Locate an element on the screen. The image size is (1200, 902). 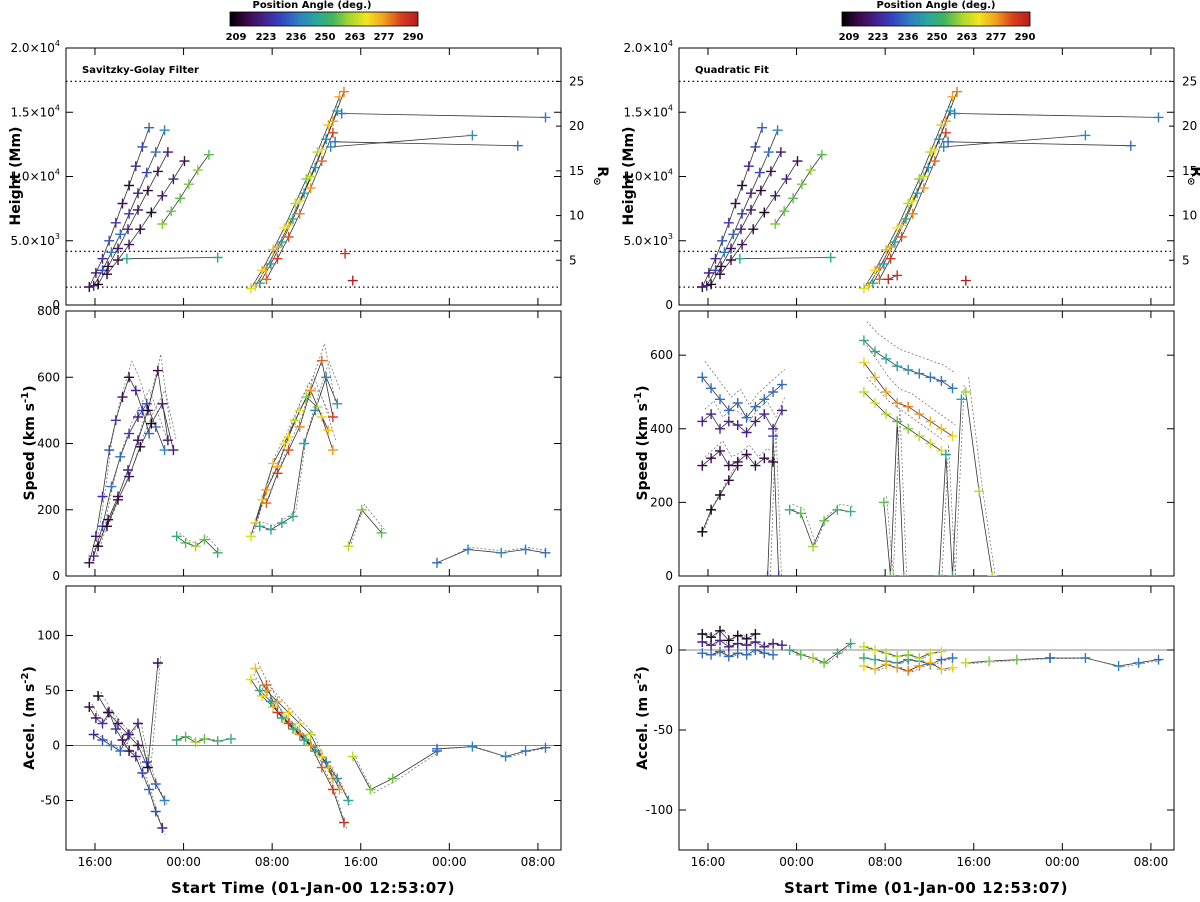
left-ytick-label: -50 is located at coordinates (50, 801).